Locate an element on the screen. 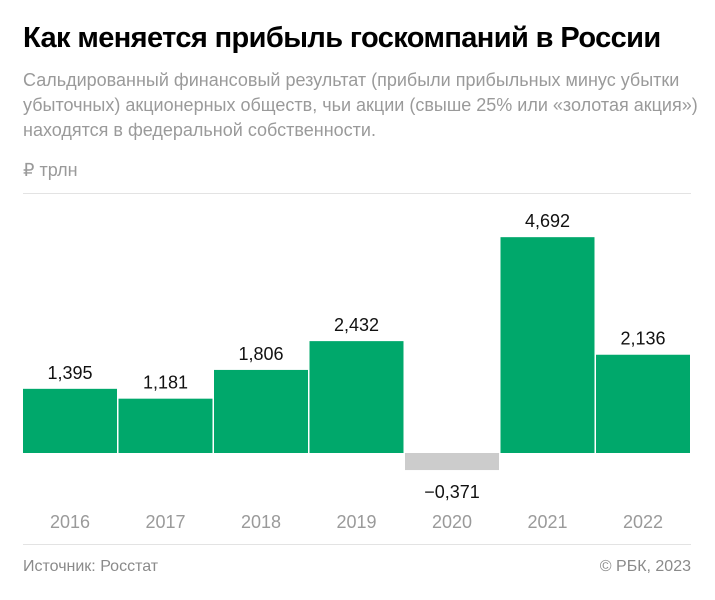 The height and width of the screenshot is (600, 715). y-axis-unit: ₽ трлн is located at coordinates (50, 170).